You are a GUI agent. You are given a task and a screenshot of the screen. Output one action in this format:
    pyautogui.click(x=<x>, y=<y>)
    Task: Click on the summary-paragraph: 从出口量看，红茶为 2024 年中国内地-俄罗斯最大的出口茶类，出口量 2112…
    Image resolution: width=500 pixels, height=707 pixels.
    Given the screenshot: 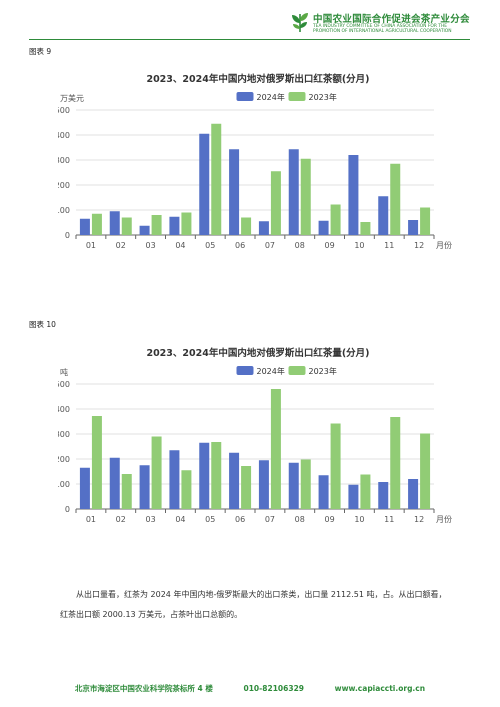 What is the action you would take?
    pyautogui.click(x=265, y=605)
    